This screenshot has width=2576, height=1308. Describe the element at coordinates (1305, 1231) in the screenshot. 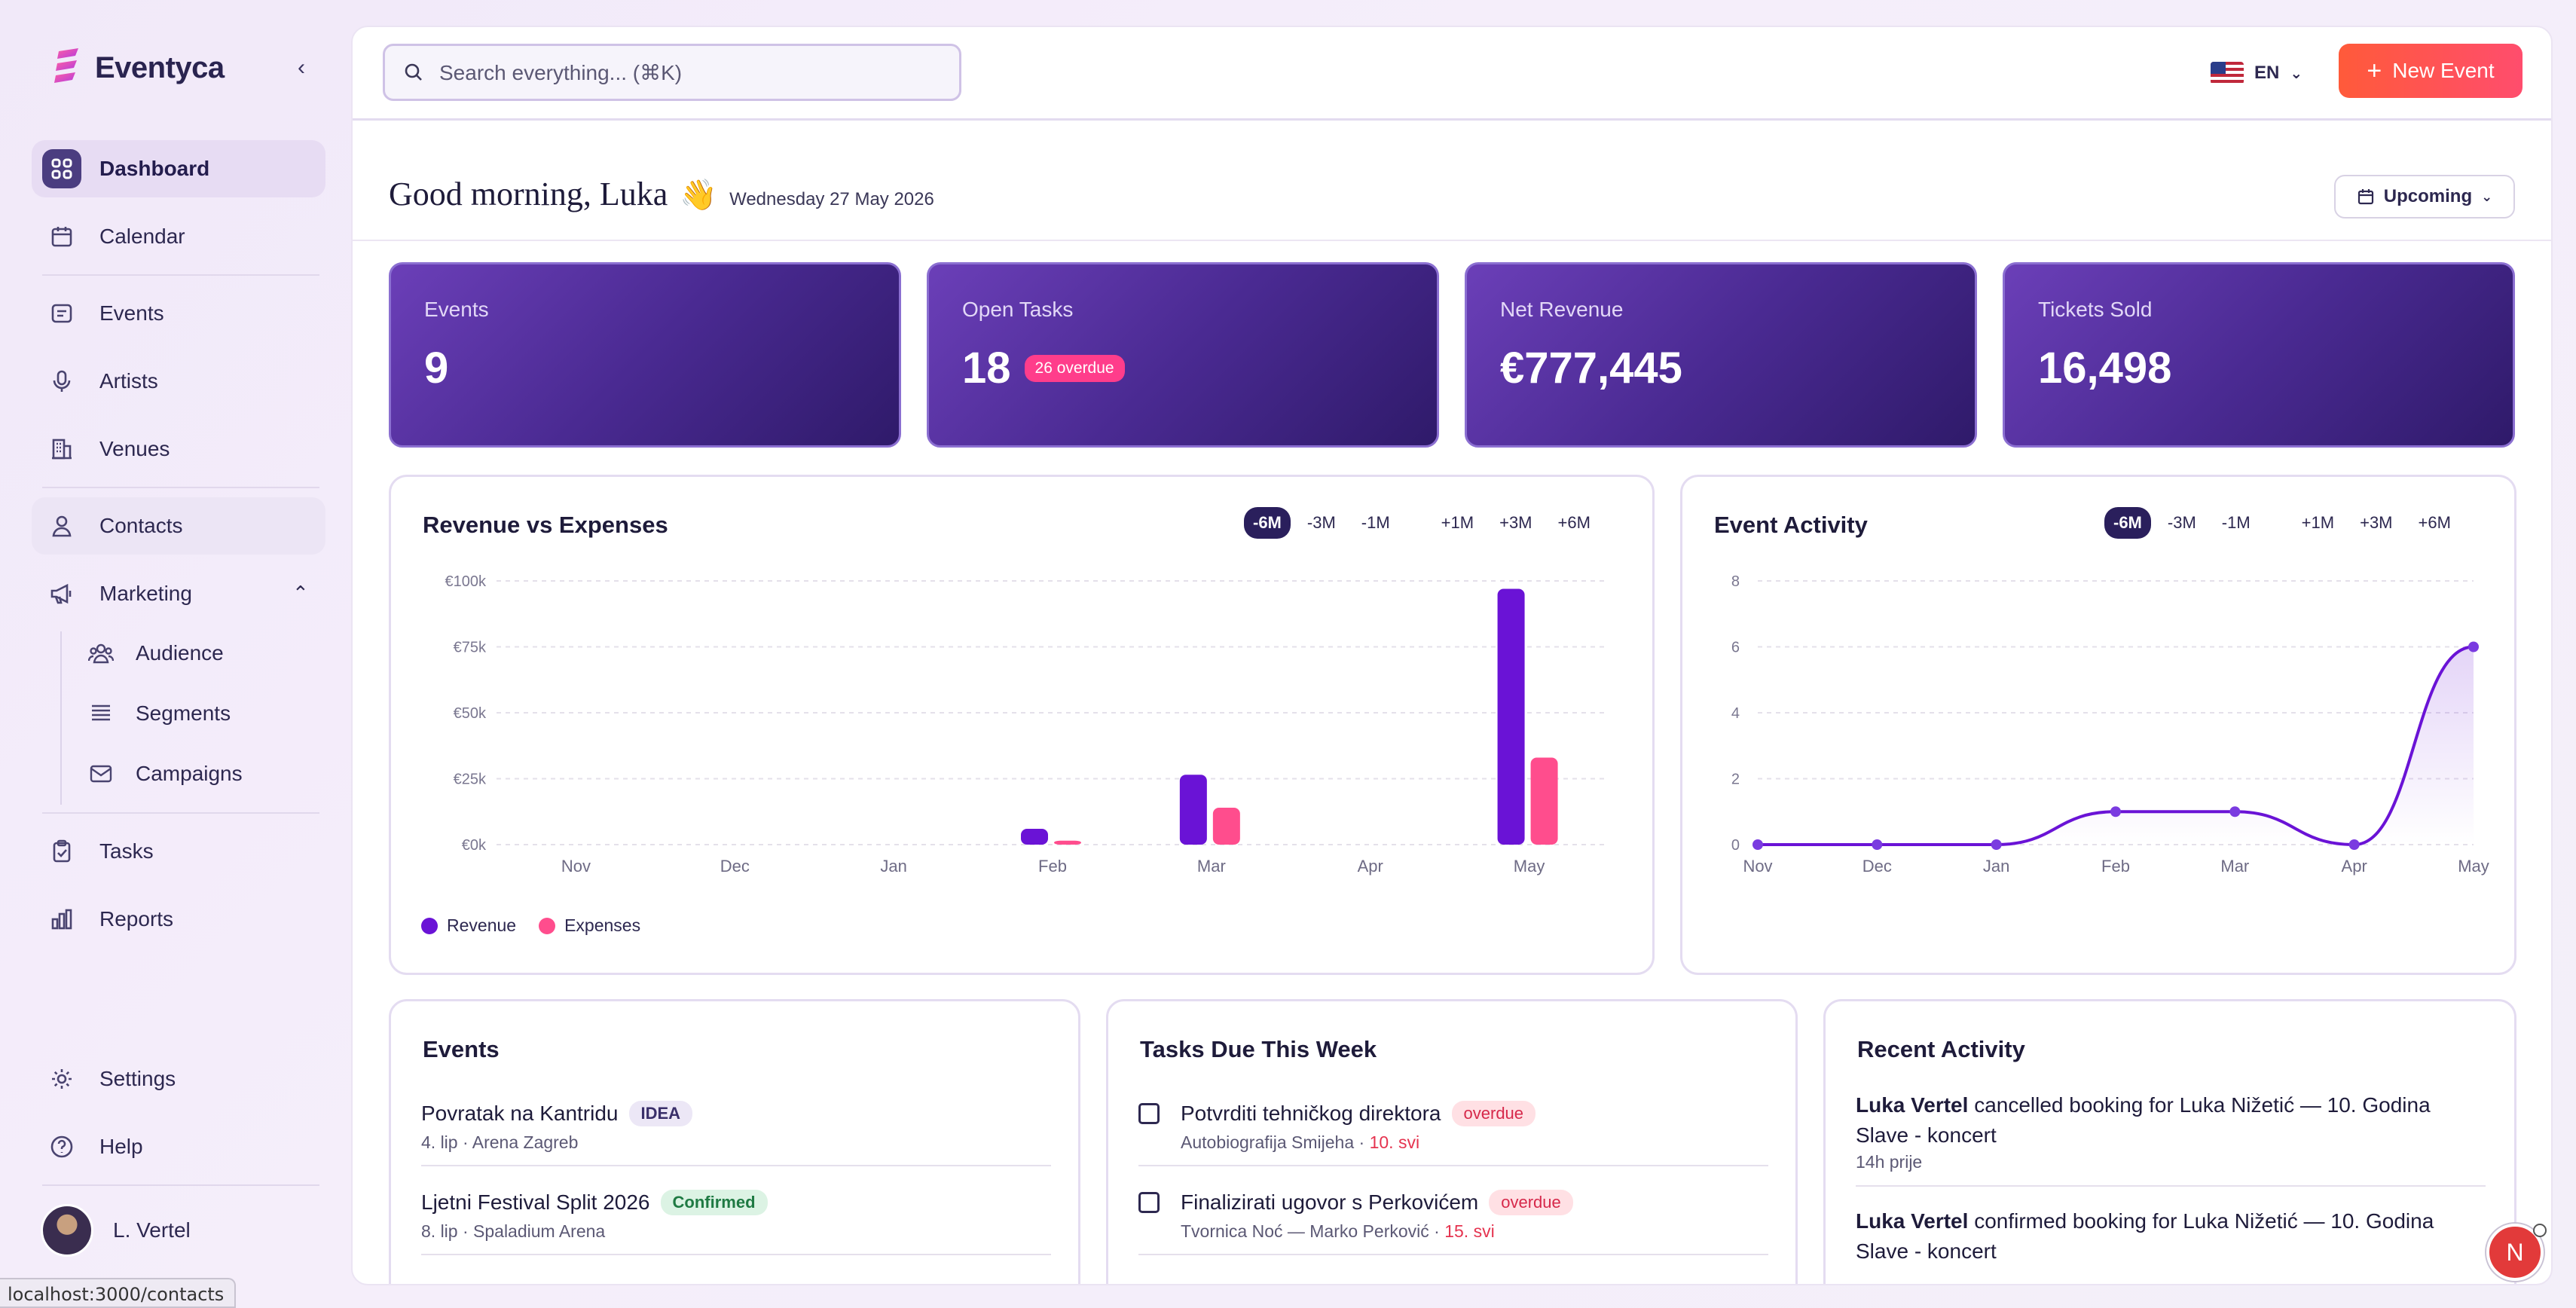

I see `task-project: Tvornica Noć — Marko Perković` at that location.